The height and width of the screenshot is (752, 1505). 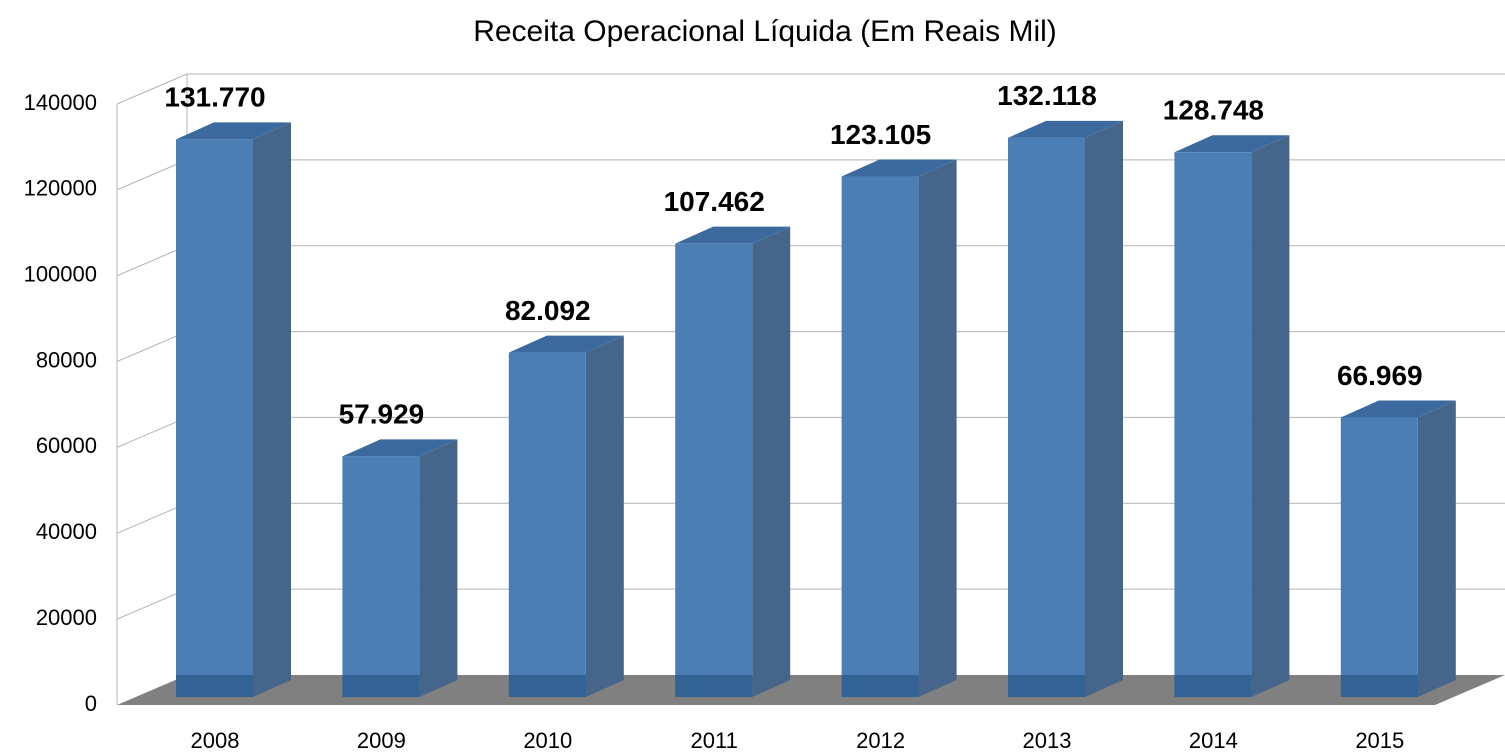 I want to click on x-tick-label: 2011, so click(x=714, y=740).